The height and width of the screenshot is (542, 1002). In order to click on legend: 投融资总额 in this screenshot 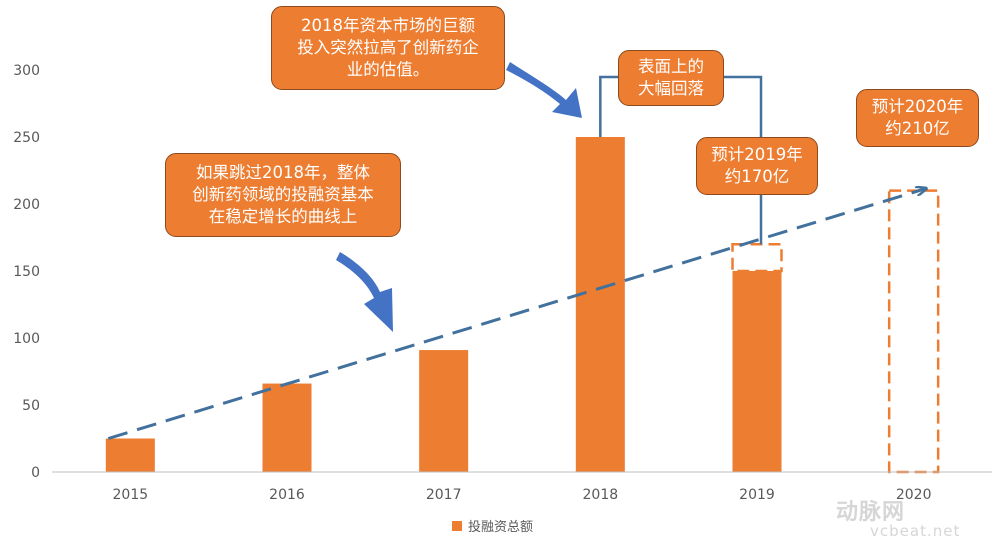, I will do `click(492, 525)`.